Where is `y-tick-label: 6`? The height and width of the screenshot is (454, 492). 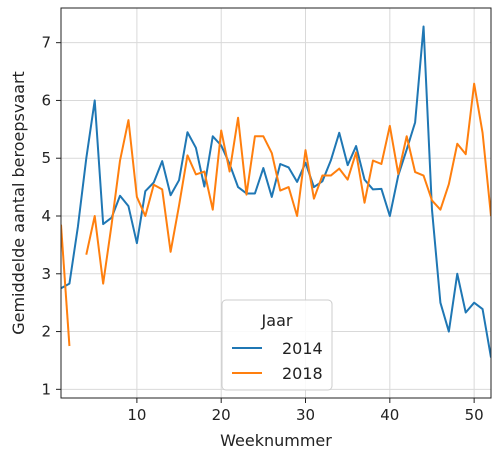 y-tick-label: 6 is located at coordinates (46, 100).